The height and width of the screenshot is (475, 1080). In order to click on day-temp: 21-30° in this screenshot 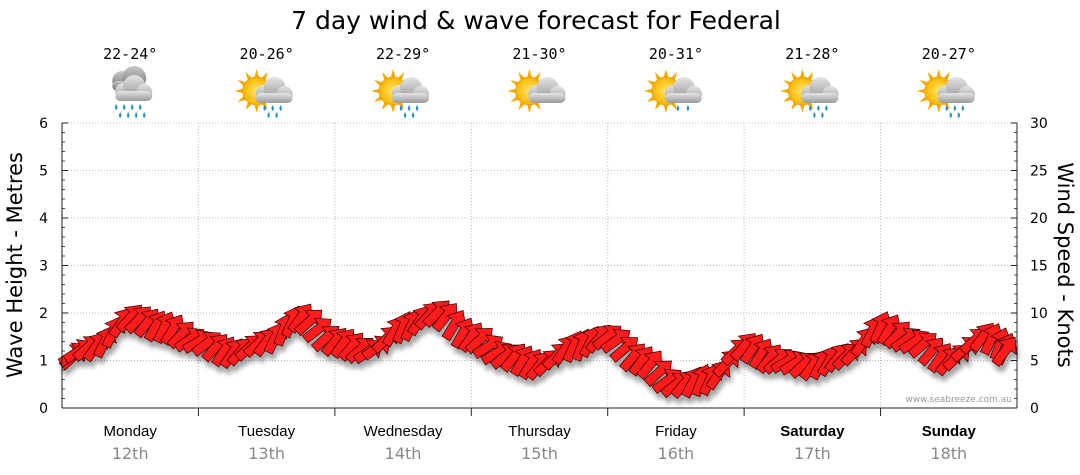, I will do `click(539, 54)`.